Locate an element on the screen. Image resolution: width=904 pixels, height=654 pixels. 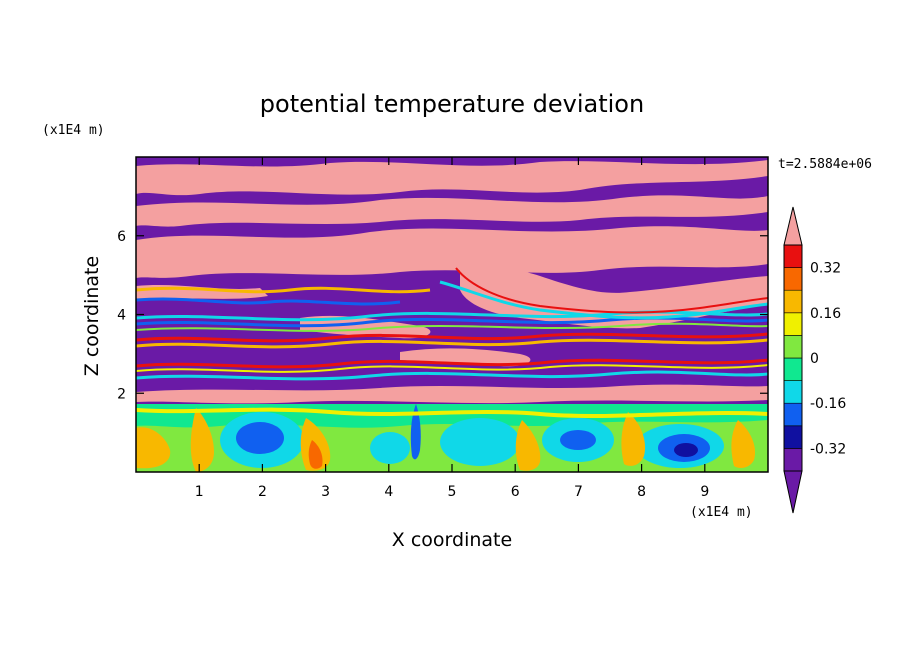
x-tick-label: 4 is located at coordinates (388, 492).